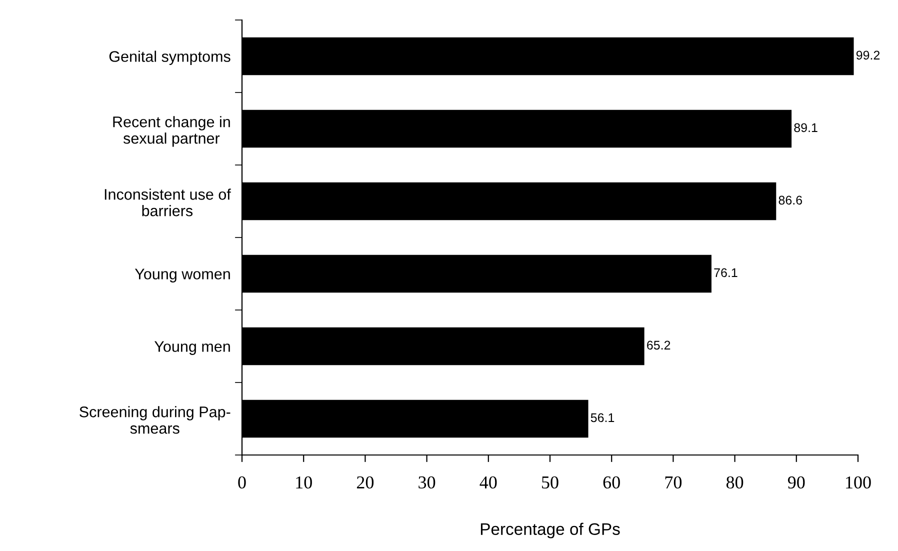 The width and height of the screenshot is (898, 551). Describe the element at coordinates (868, 55) in the screenshot. I see `data-label: 99.2` at that location.